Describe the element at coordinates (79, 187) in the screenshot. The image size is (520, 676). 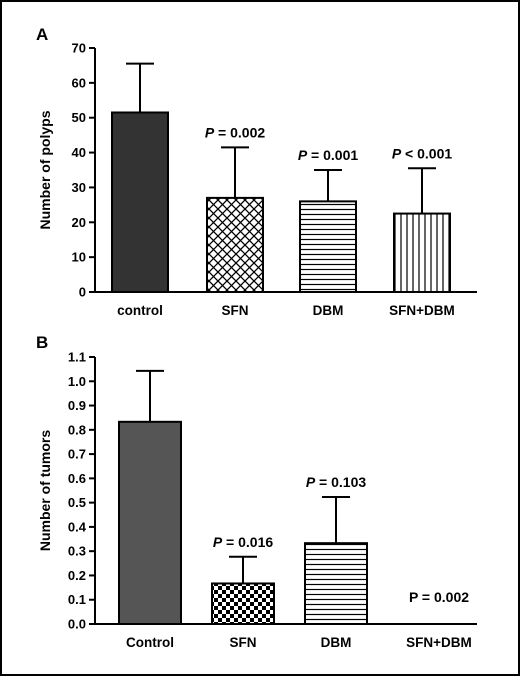
I see `panel-a-y-tick-label: 30` at that location.